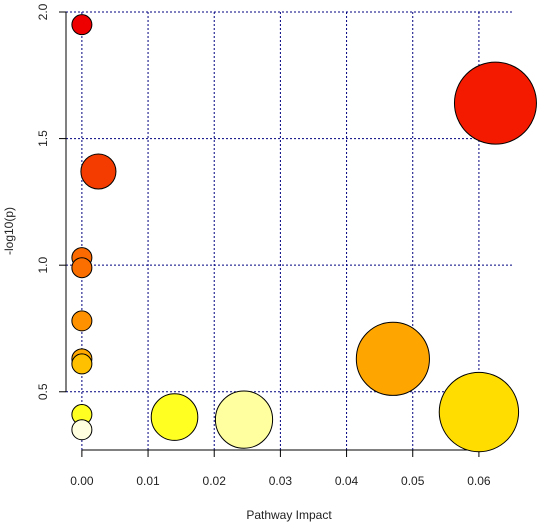 This screenshot has width=540, height=525. I want to click on y-tick-label-3: 2.0, so click(43, 11).